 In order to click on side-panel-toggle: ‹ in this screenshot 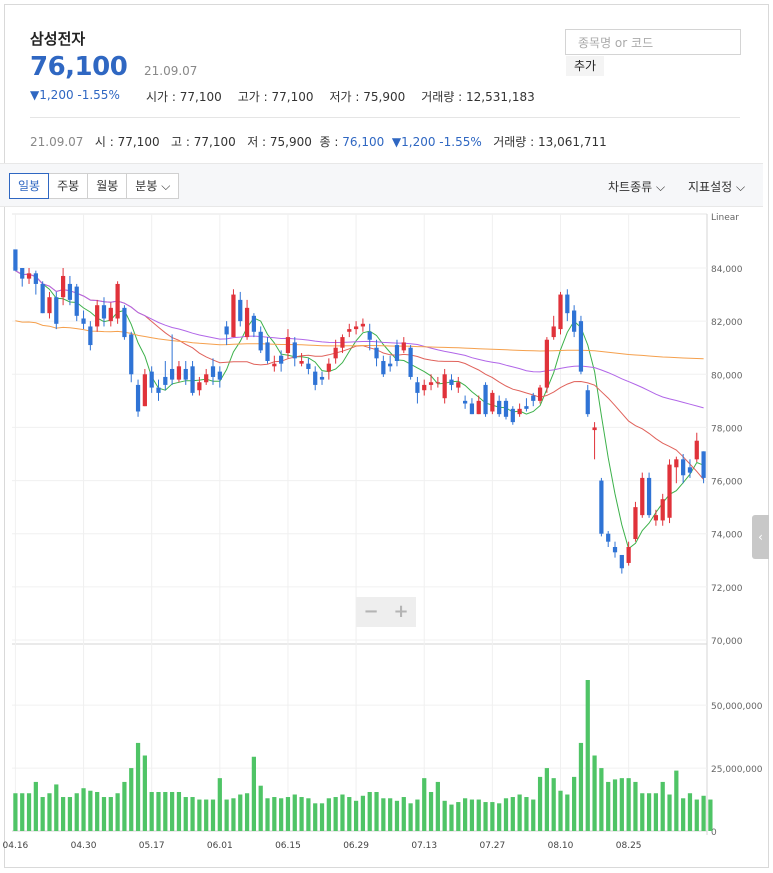, I will do `click(760, 537)`.